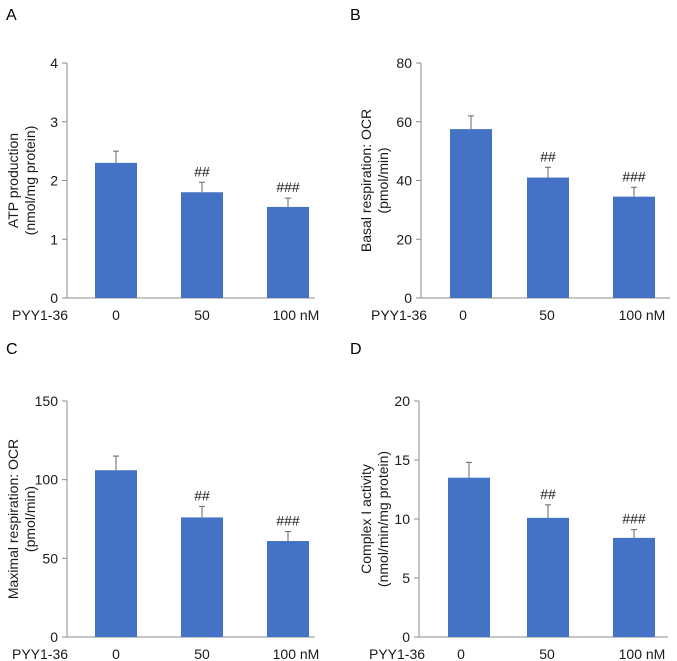  What do you see at coordinates (47, 401) in the screenshot?
I see `y-tick-label: 150` at bounding box center [47, 401].